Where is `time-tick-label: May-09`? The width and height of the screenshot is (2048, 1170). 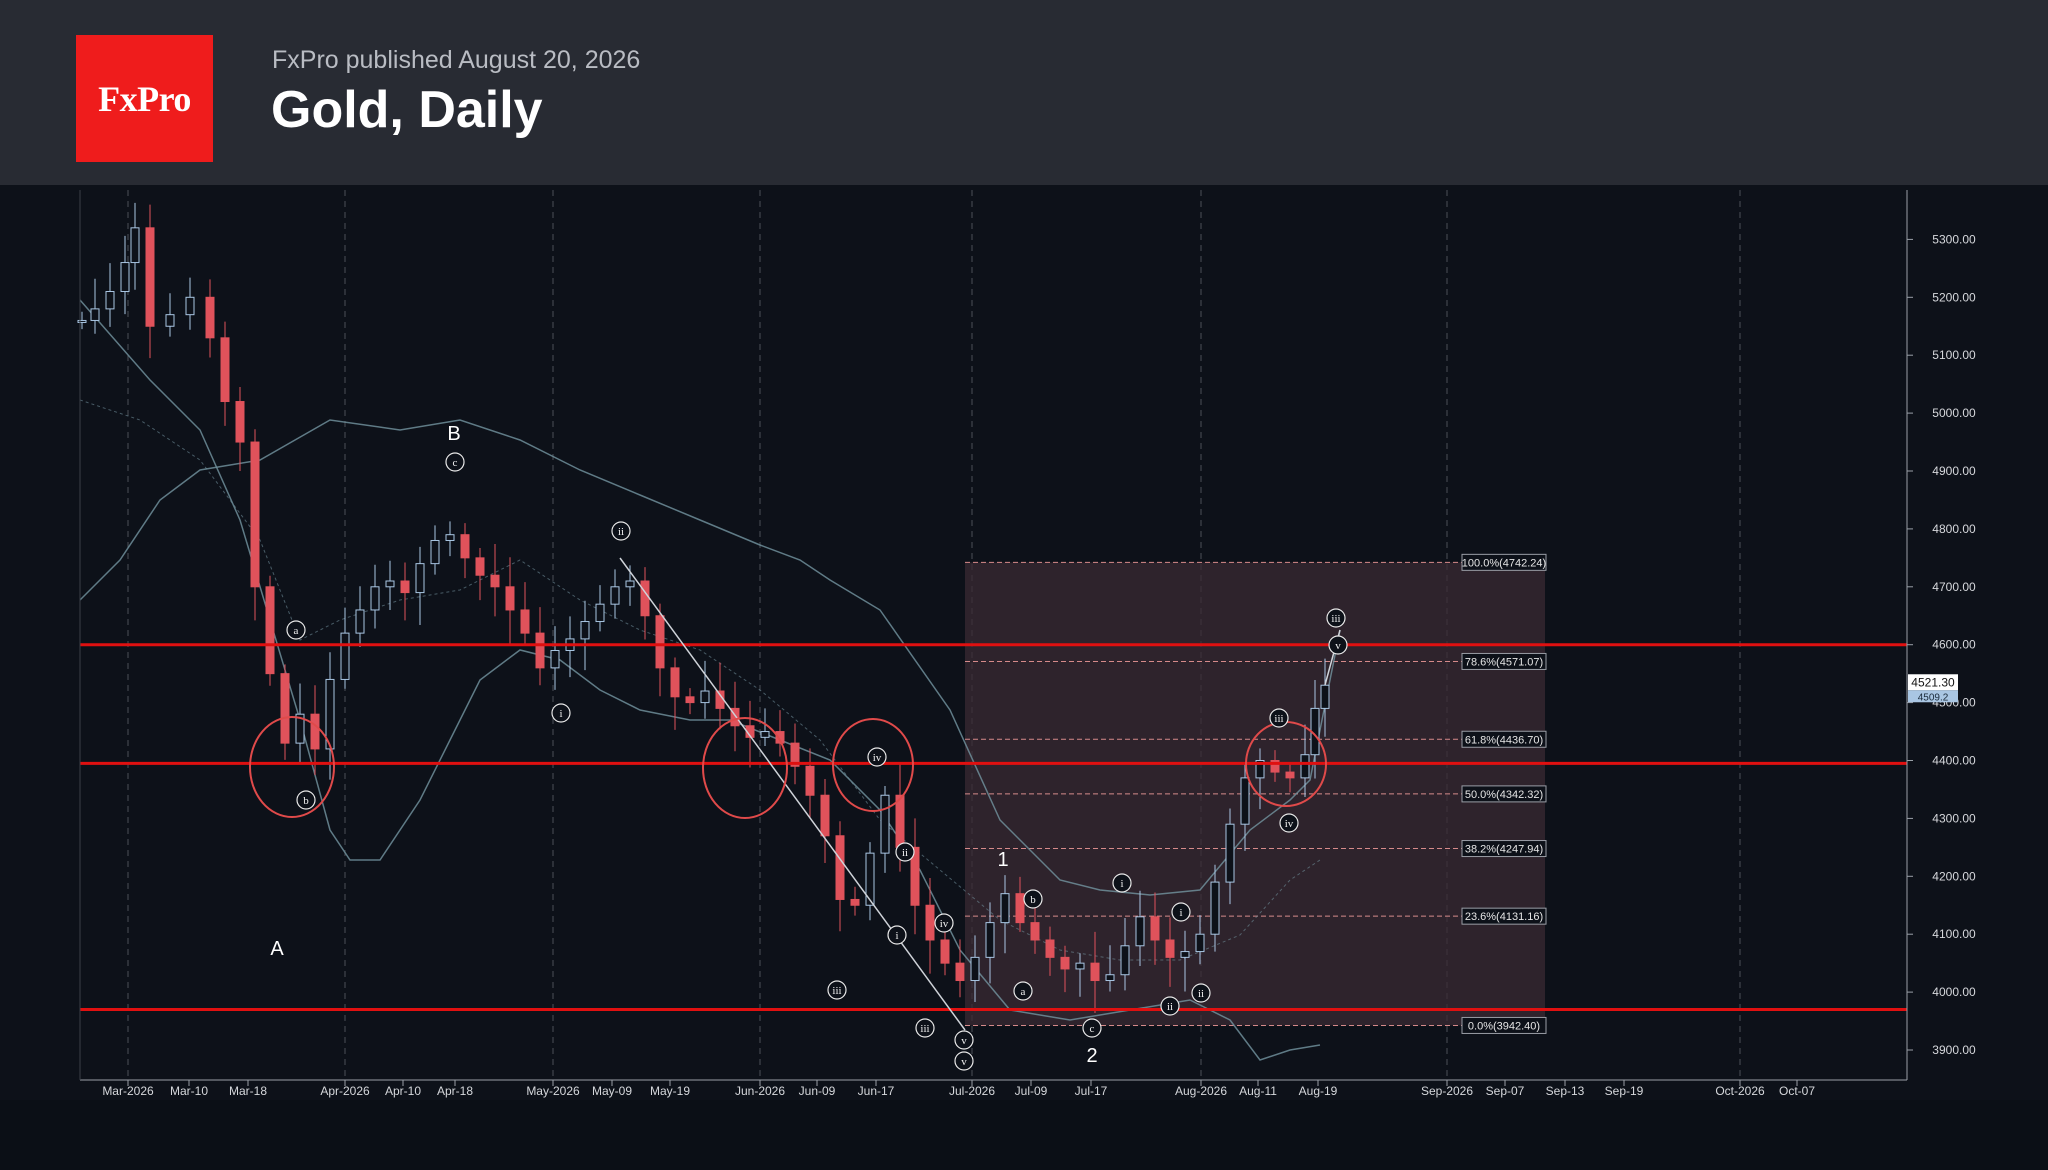 time-tick-label: May-09 is located at coordinates (612, 1091).